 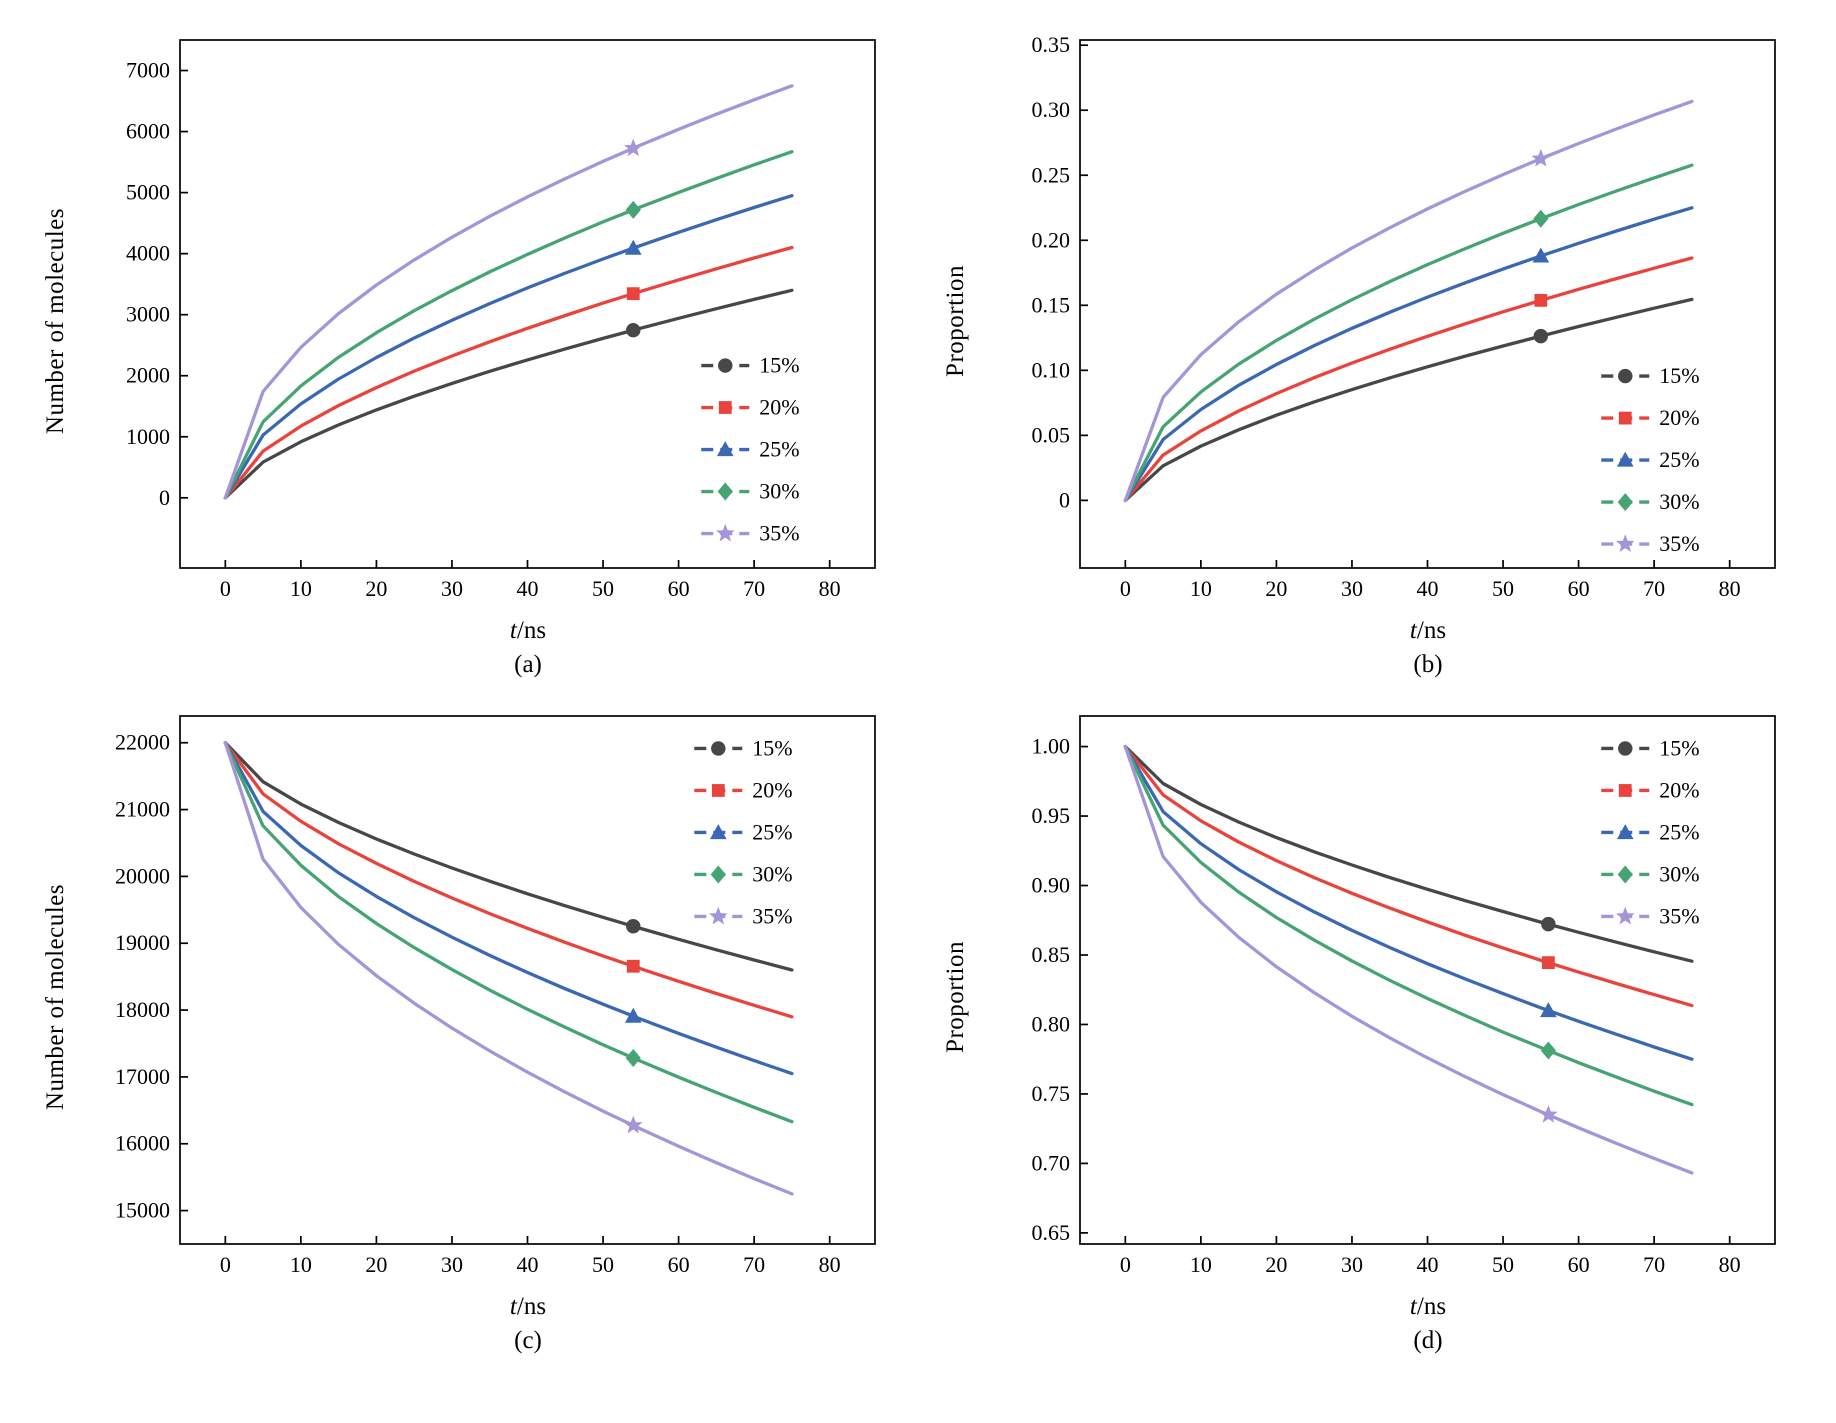 I want to click on series-line-20pct, so click(x=508, y=372).